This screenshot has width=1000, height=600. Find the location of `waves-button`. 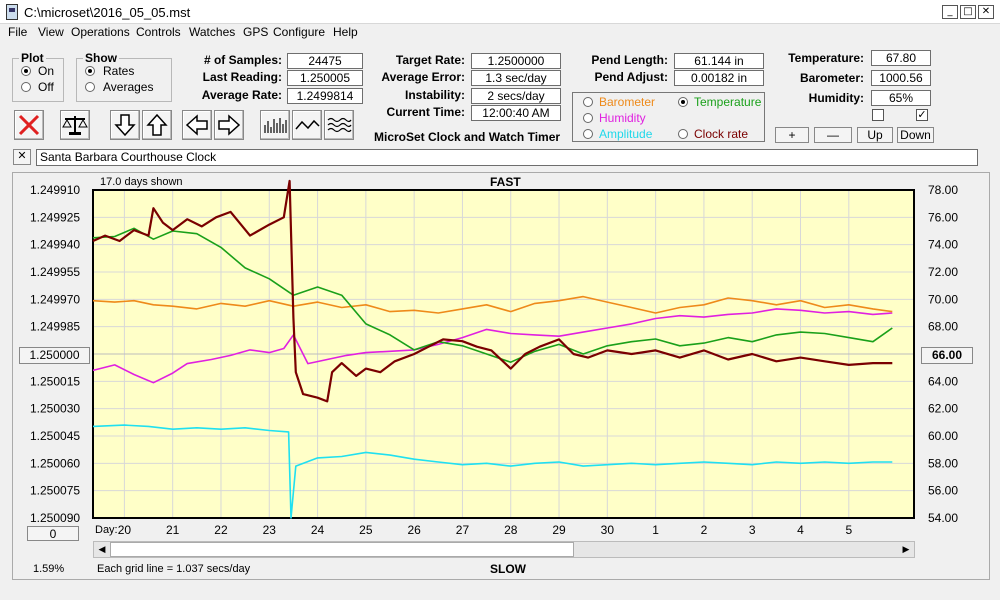

waves-button is located at coordinates (339, 125).